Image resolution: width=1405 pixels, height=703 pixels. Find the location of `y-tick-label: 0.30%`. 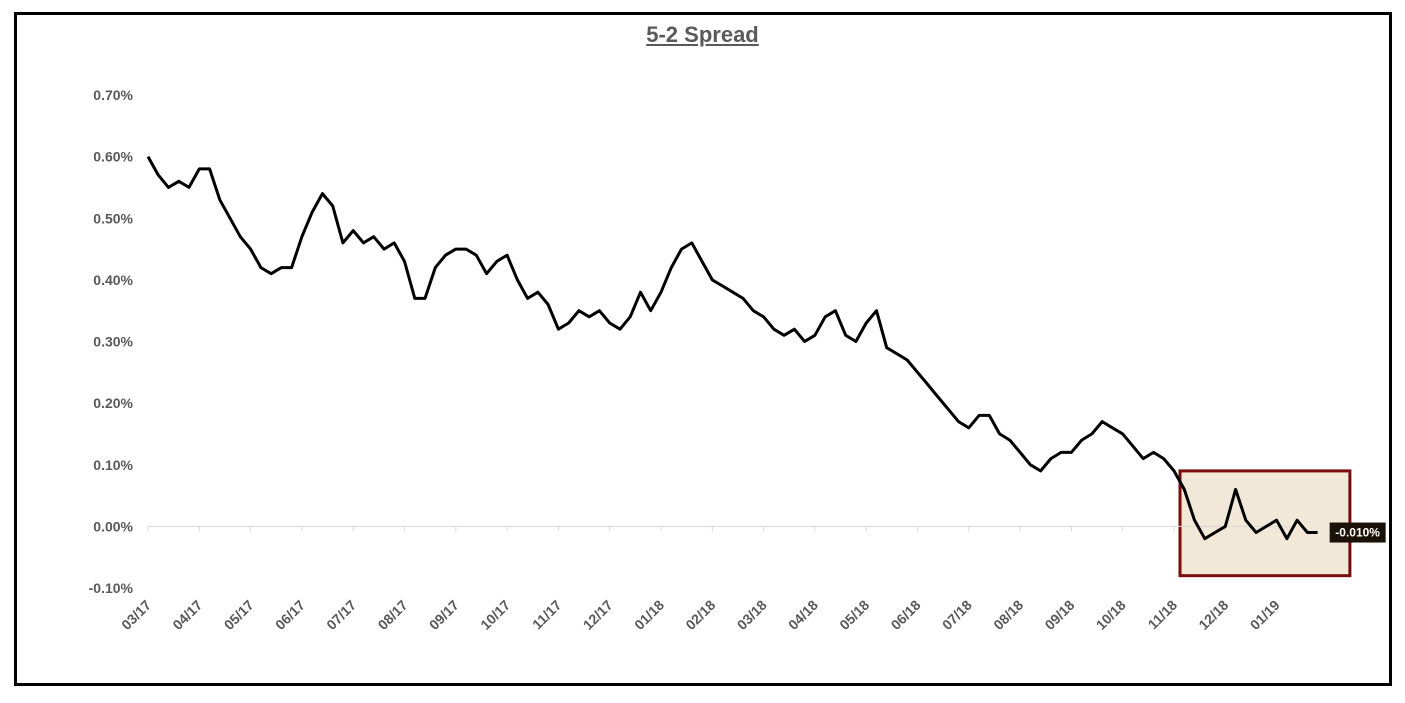

y-tick-label: 0.30% is located at coordinates (113, 342).